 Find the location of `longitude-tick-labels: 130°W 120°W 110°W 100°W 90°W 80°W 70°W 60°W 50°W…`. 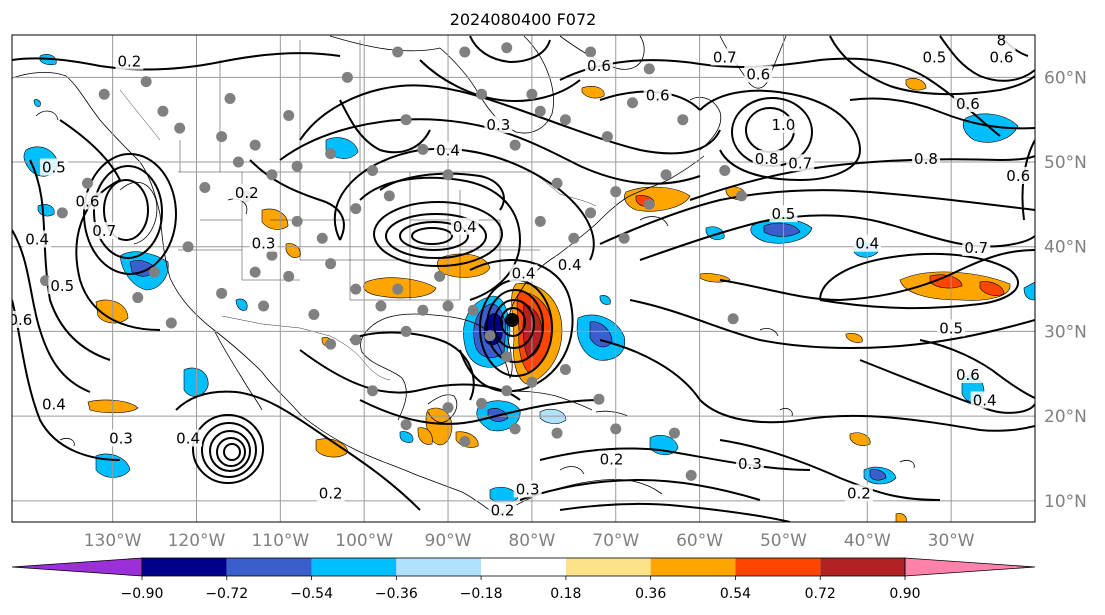

longitude-tick-labels: 130°W 120°W 110°W 100°W 90°W 80°W 70°W 60°W 50°W… is located at coordinates (529, 541).